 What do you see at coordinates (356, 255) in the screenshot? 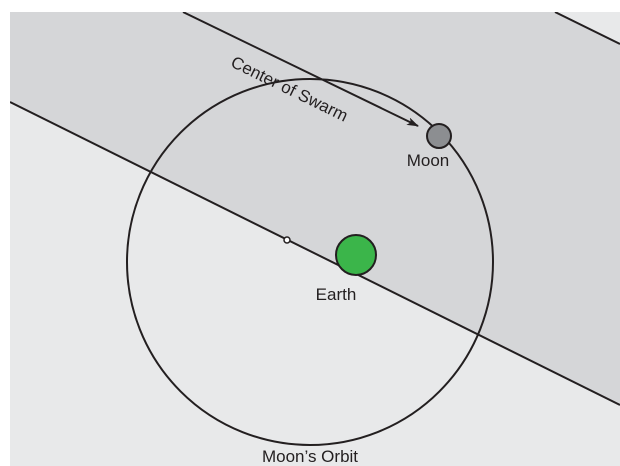
I see `earth` at bounding box center [356, 255].